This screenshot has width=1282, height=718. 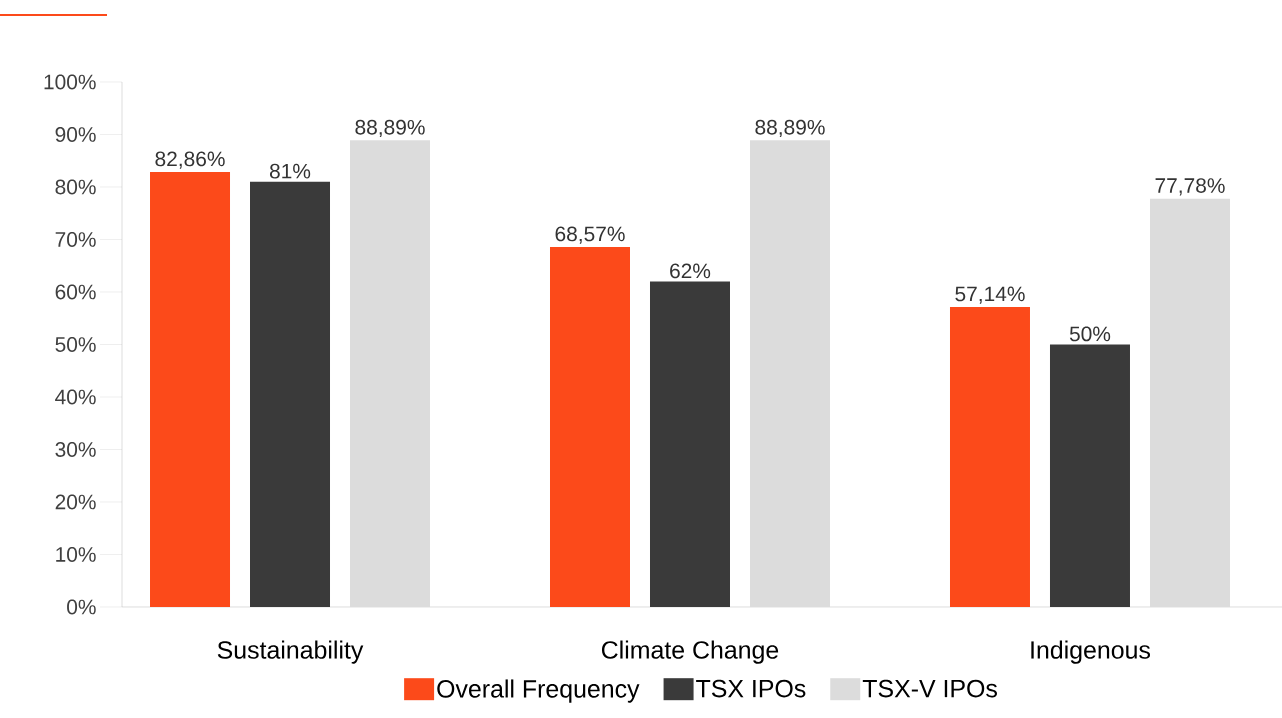 What do you see at coordinates (1190, 187) in the screenshot?
I see `data-label: 77,78%` at bounding box center [1190, 187].